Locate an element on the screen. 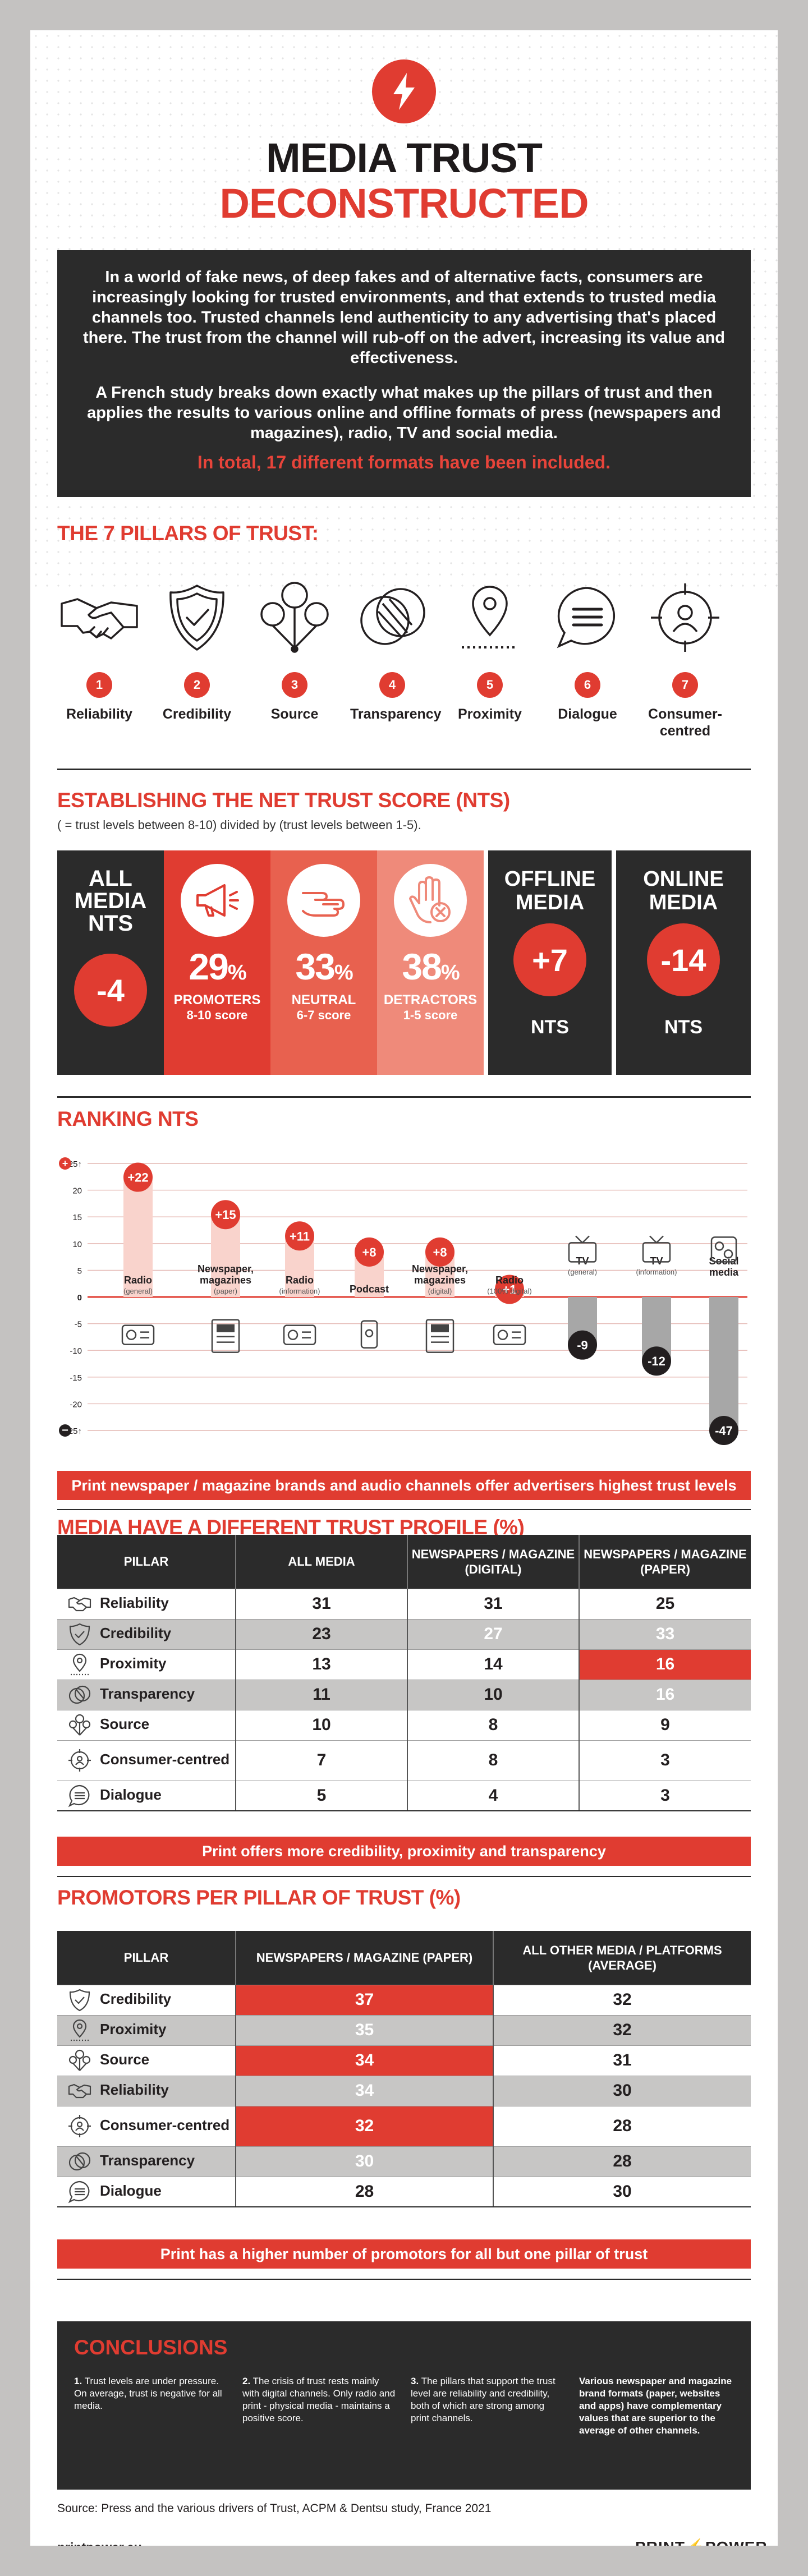 The width and height of the screenshot is (808, 2576). table-row: Credibility 23 27 33 is located at coordinates (404, 1633).